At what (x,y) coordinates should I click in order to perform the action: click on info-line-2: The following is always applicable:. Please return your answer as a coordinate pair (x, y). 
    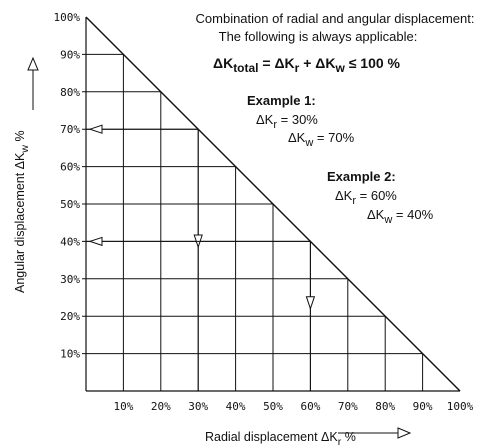
    Looking at the image, I should click on (318, 36).